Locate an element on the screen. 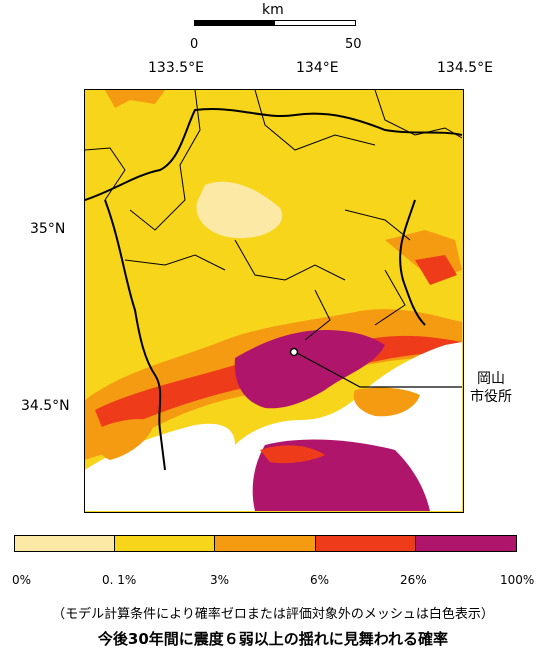 This screenshot has height=657, width=546. longitude-label-133-5: 133.5°E is located at coordinates (176, 68).